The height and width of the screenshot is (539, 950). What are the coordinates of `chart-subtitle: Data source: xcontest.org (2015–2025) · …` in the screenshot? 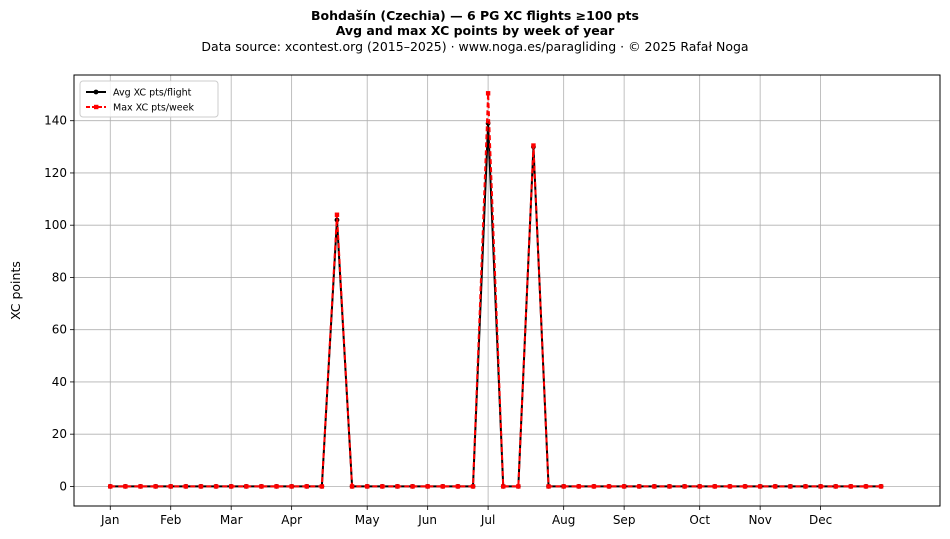 It's located at (475, 46).